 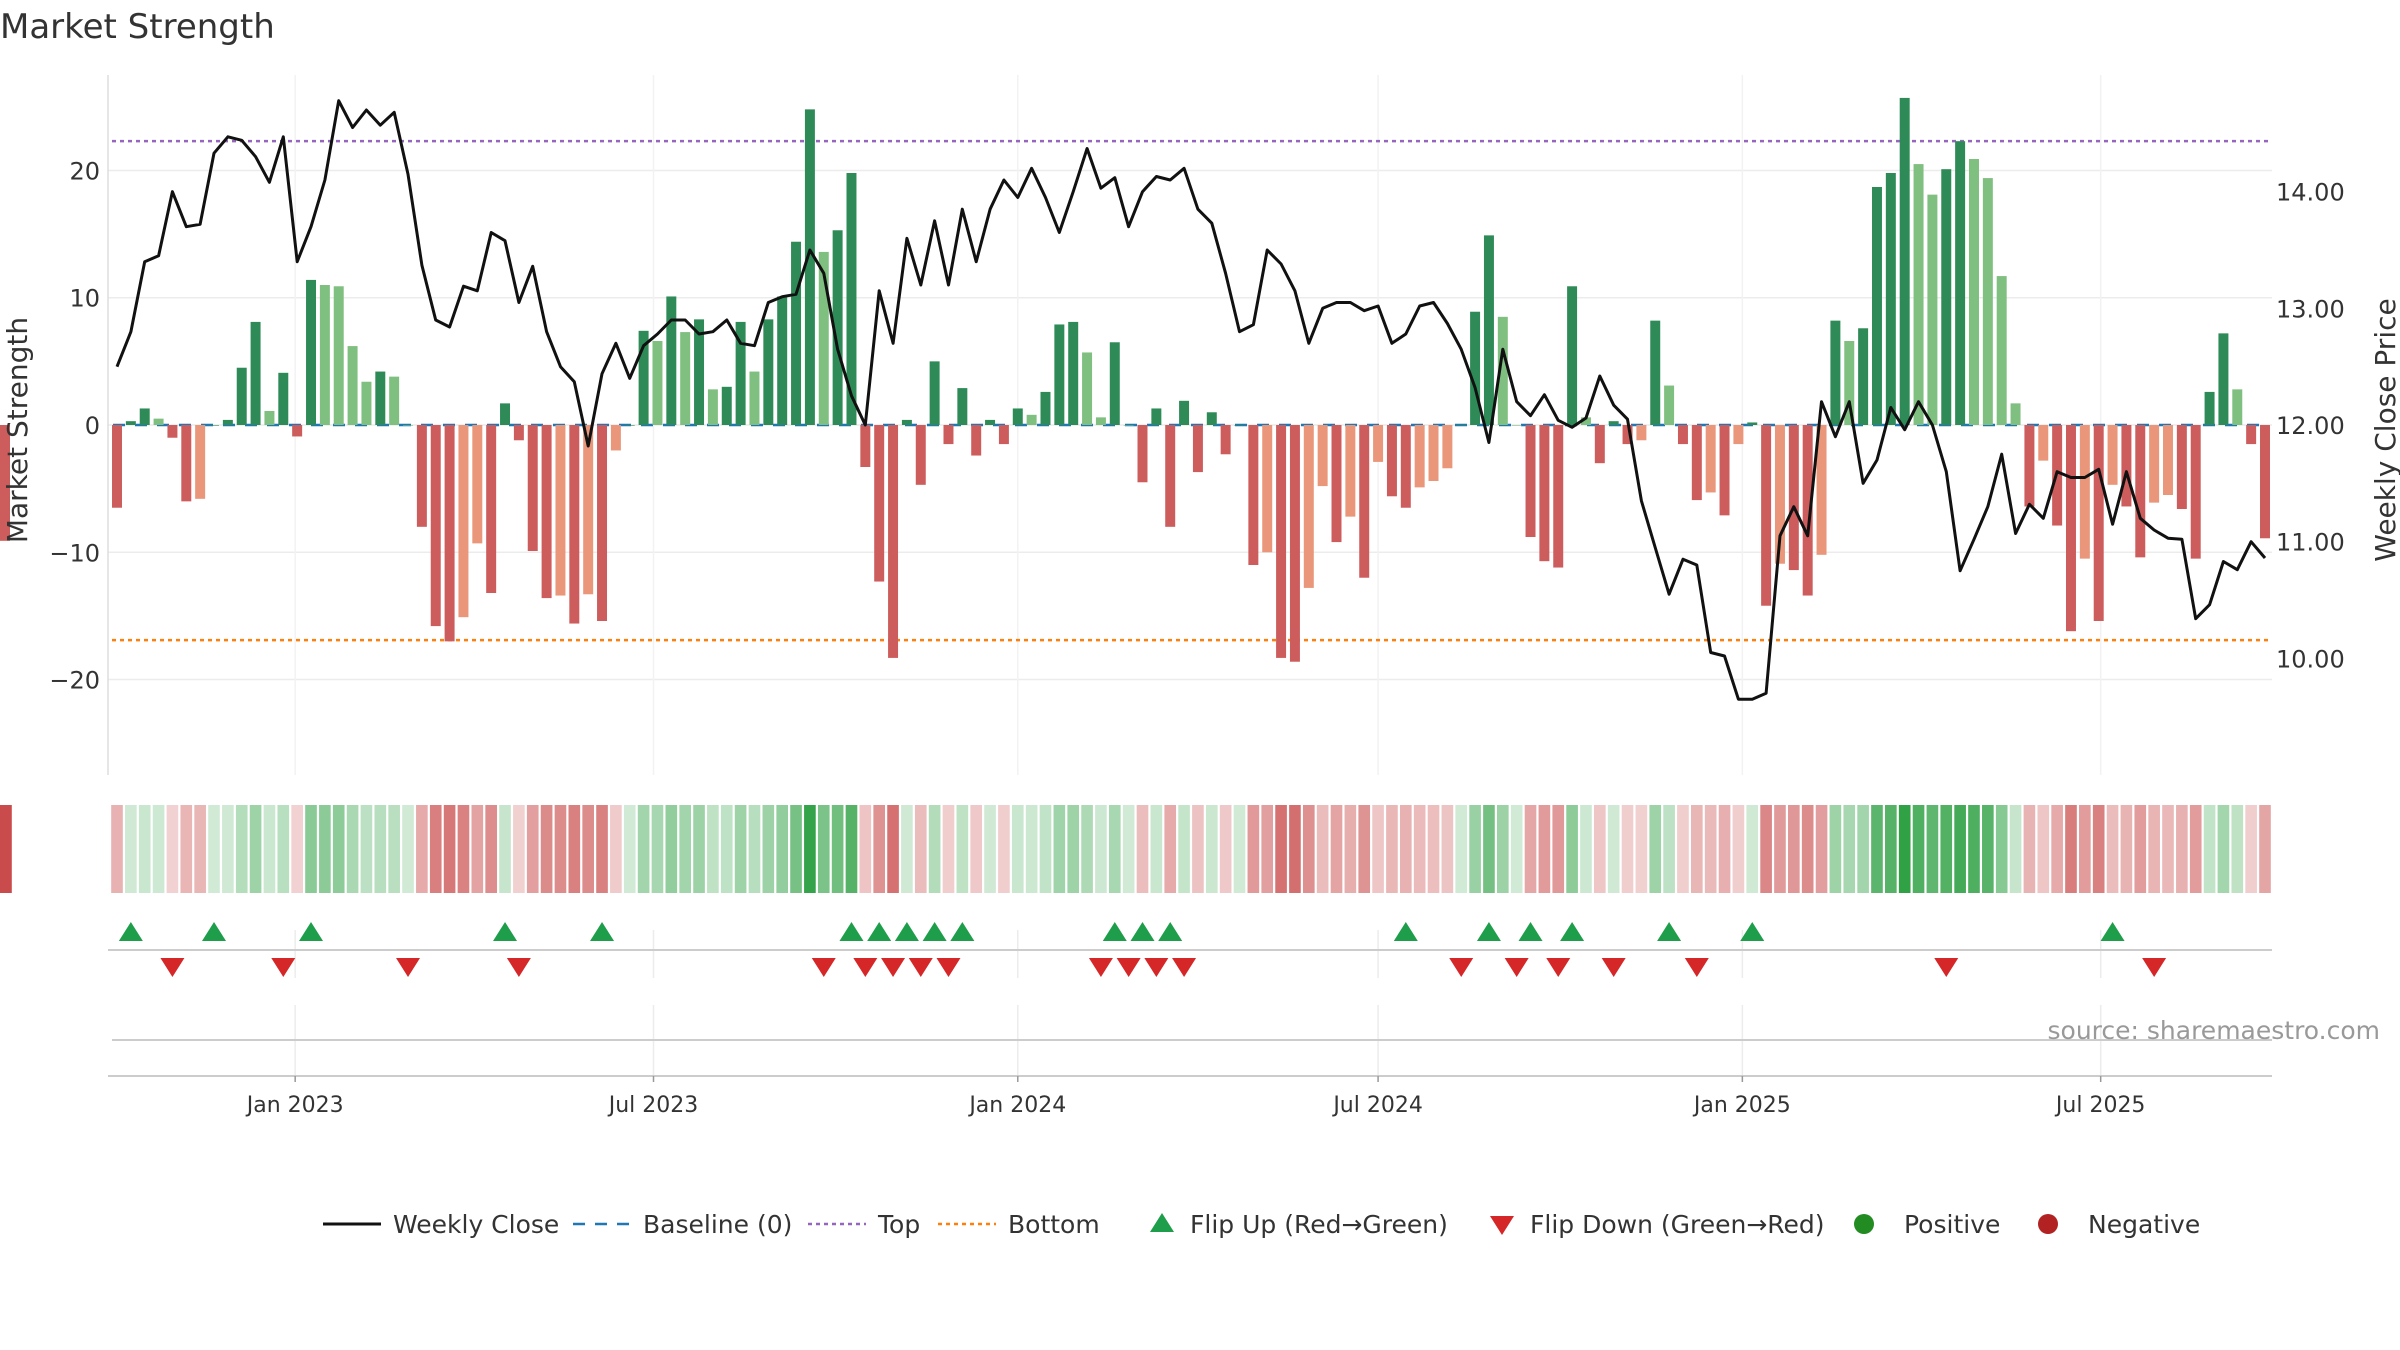 What do you see at coordinates (137, 27) in the screenshot?
I see `chart-title: Market Strength` at bounding box center [137, 27].